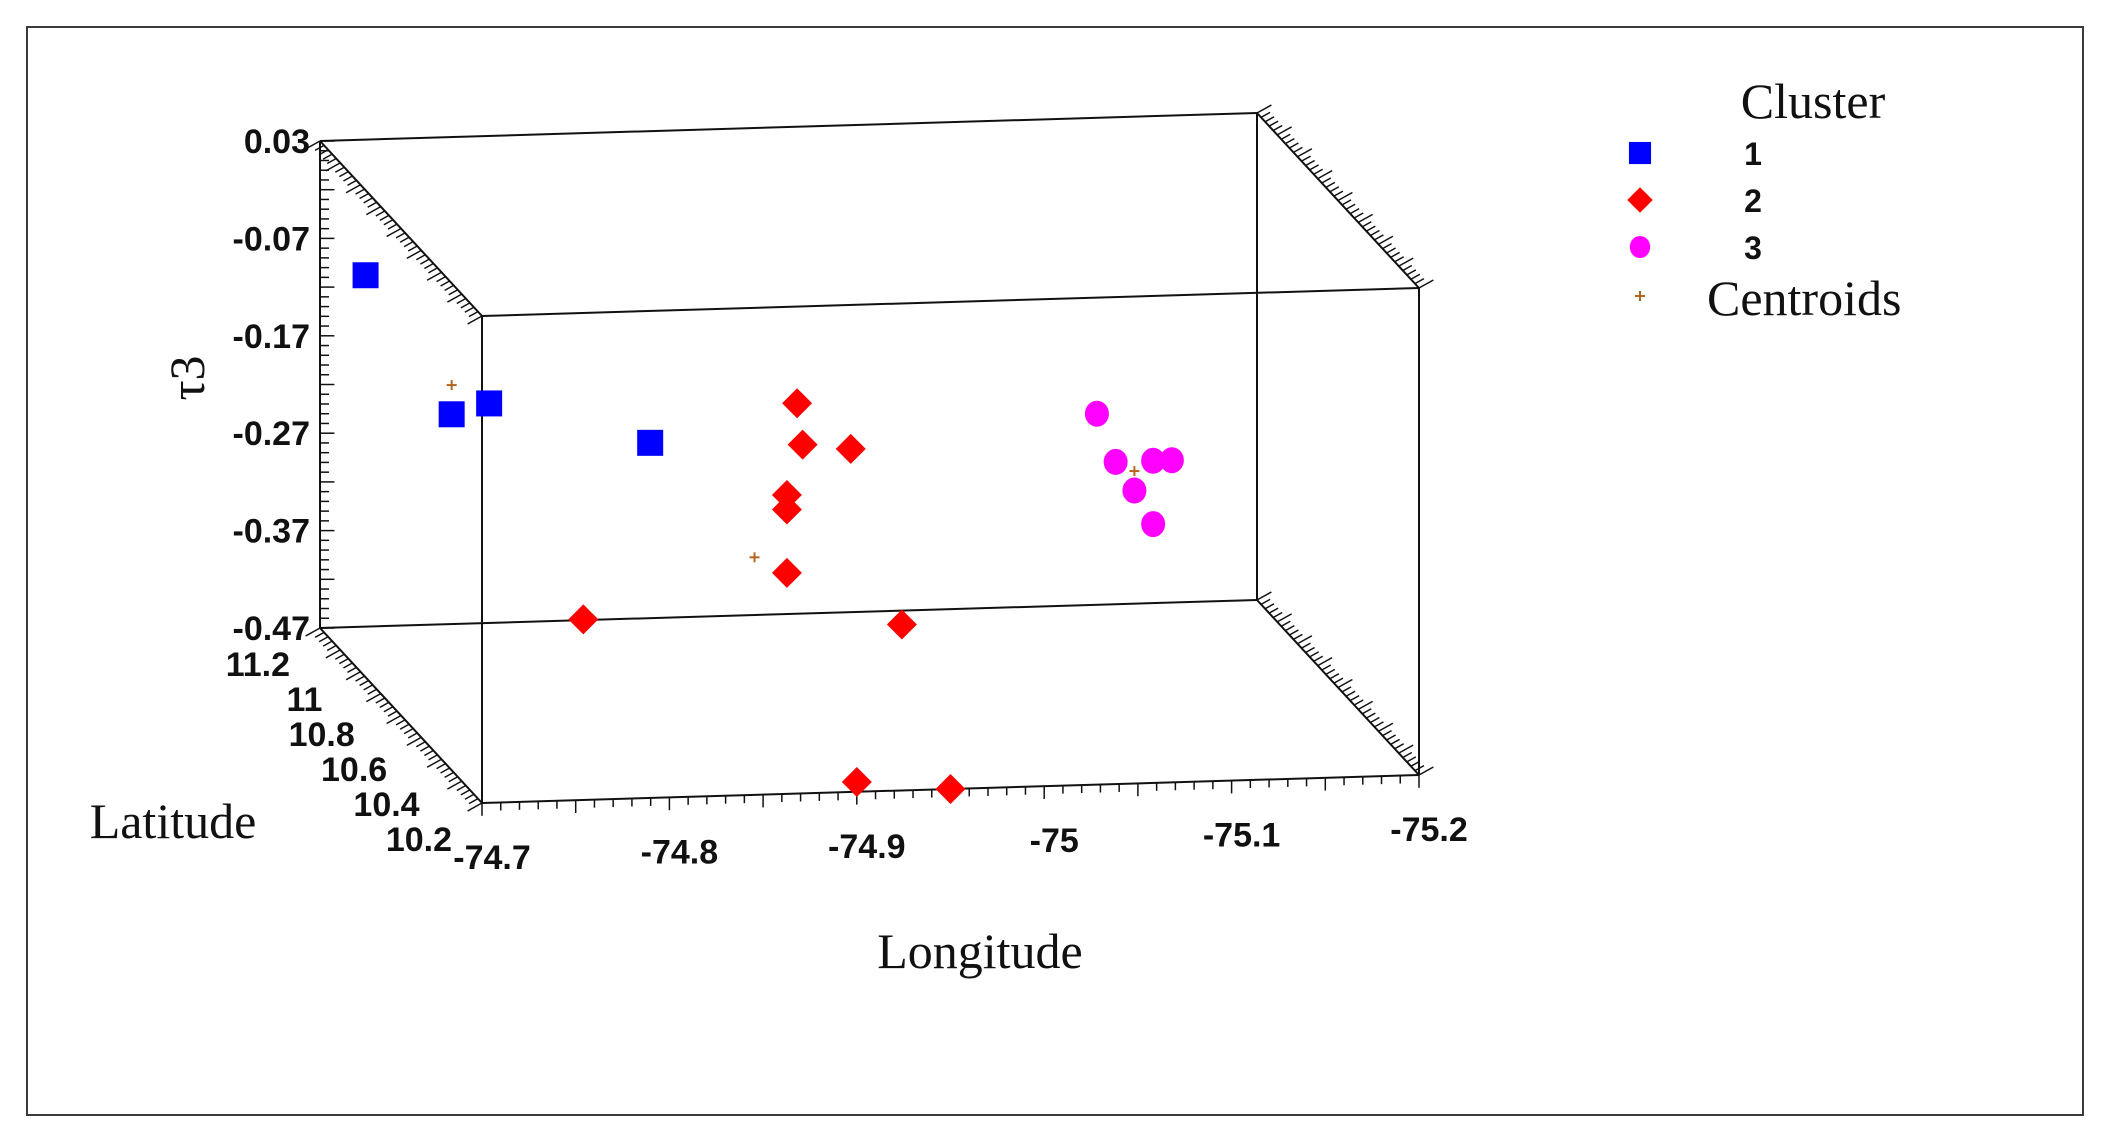 This screenshot has width=2112, height=1148. What do you see at coordinates (419, 840) in the screenshot?
I see `y-tick-label: 10.2` at bounding box center [419, 840].